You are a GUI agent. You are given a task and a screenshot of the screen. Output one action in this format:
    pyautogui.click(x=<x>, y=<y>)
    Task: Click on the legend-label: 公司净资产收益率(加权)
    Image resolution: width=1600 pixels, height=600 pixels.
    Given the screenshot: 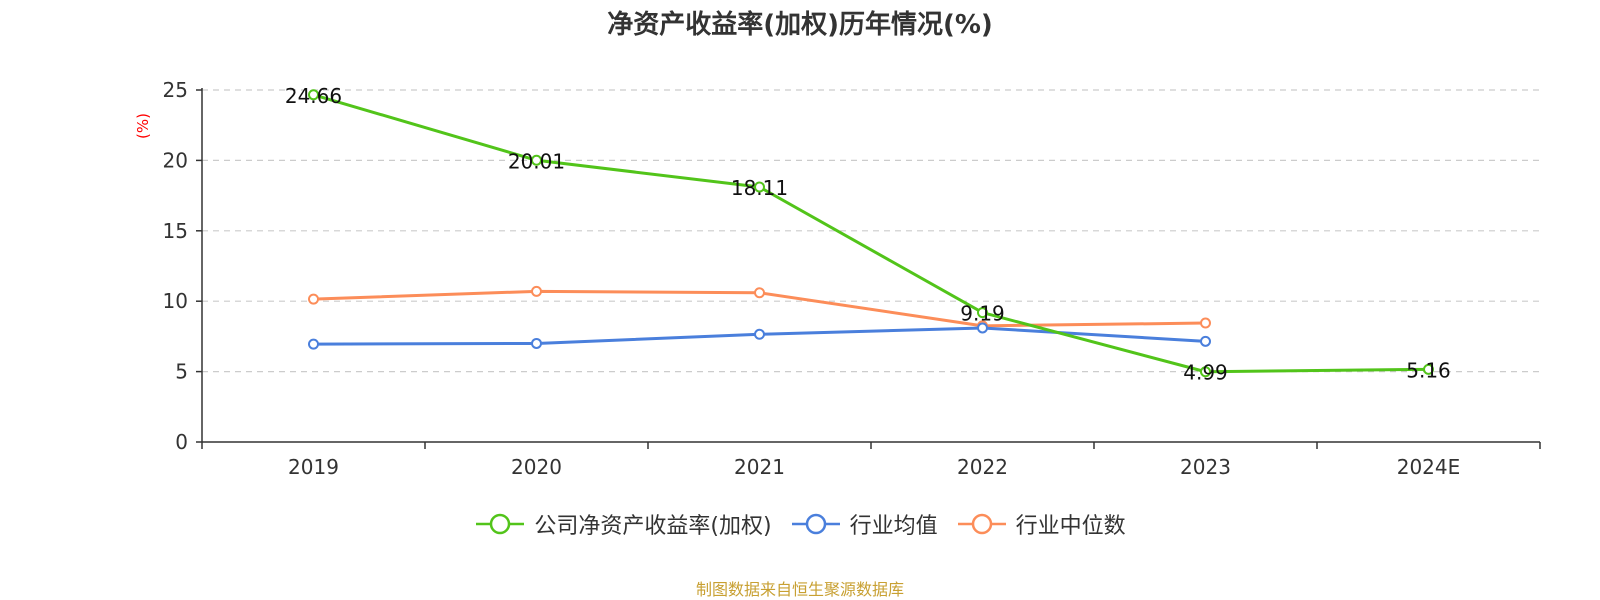 What is the action you would take?
    pyautogui.click(x=653, y=526)
    